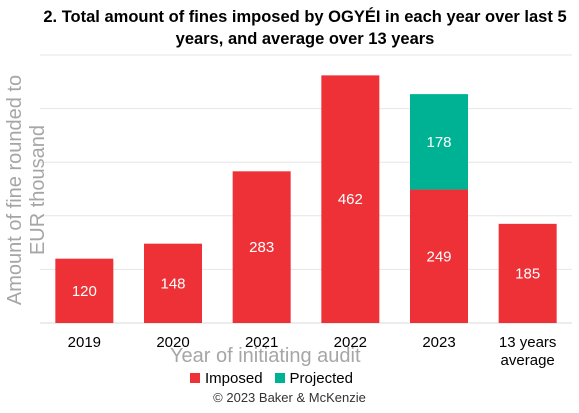 This screenshot has height=413, width=579. What do you see at coordinates (350, 342) in the screenshot?
I see `x-tick-label: 2022` at bounding box center [350, 342].